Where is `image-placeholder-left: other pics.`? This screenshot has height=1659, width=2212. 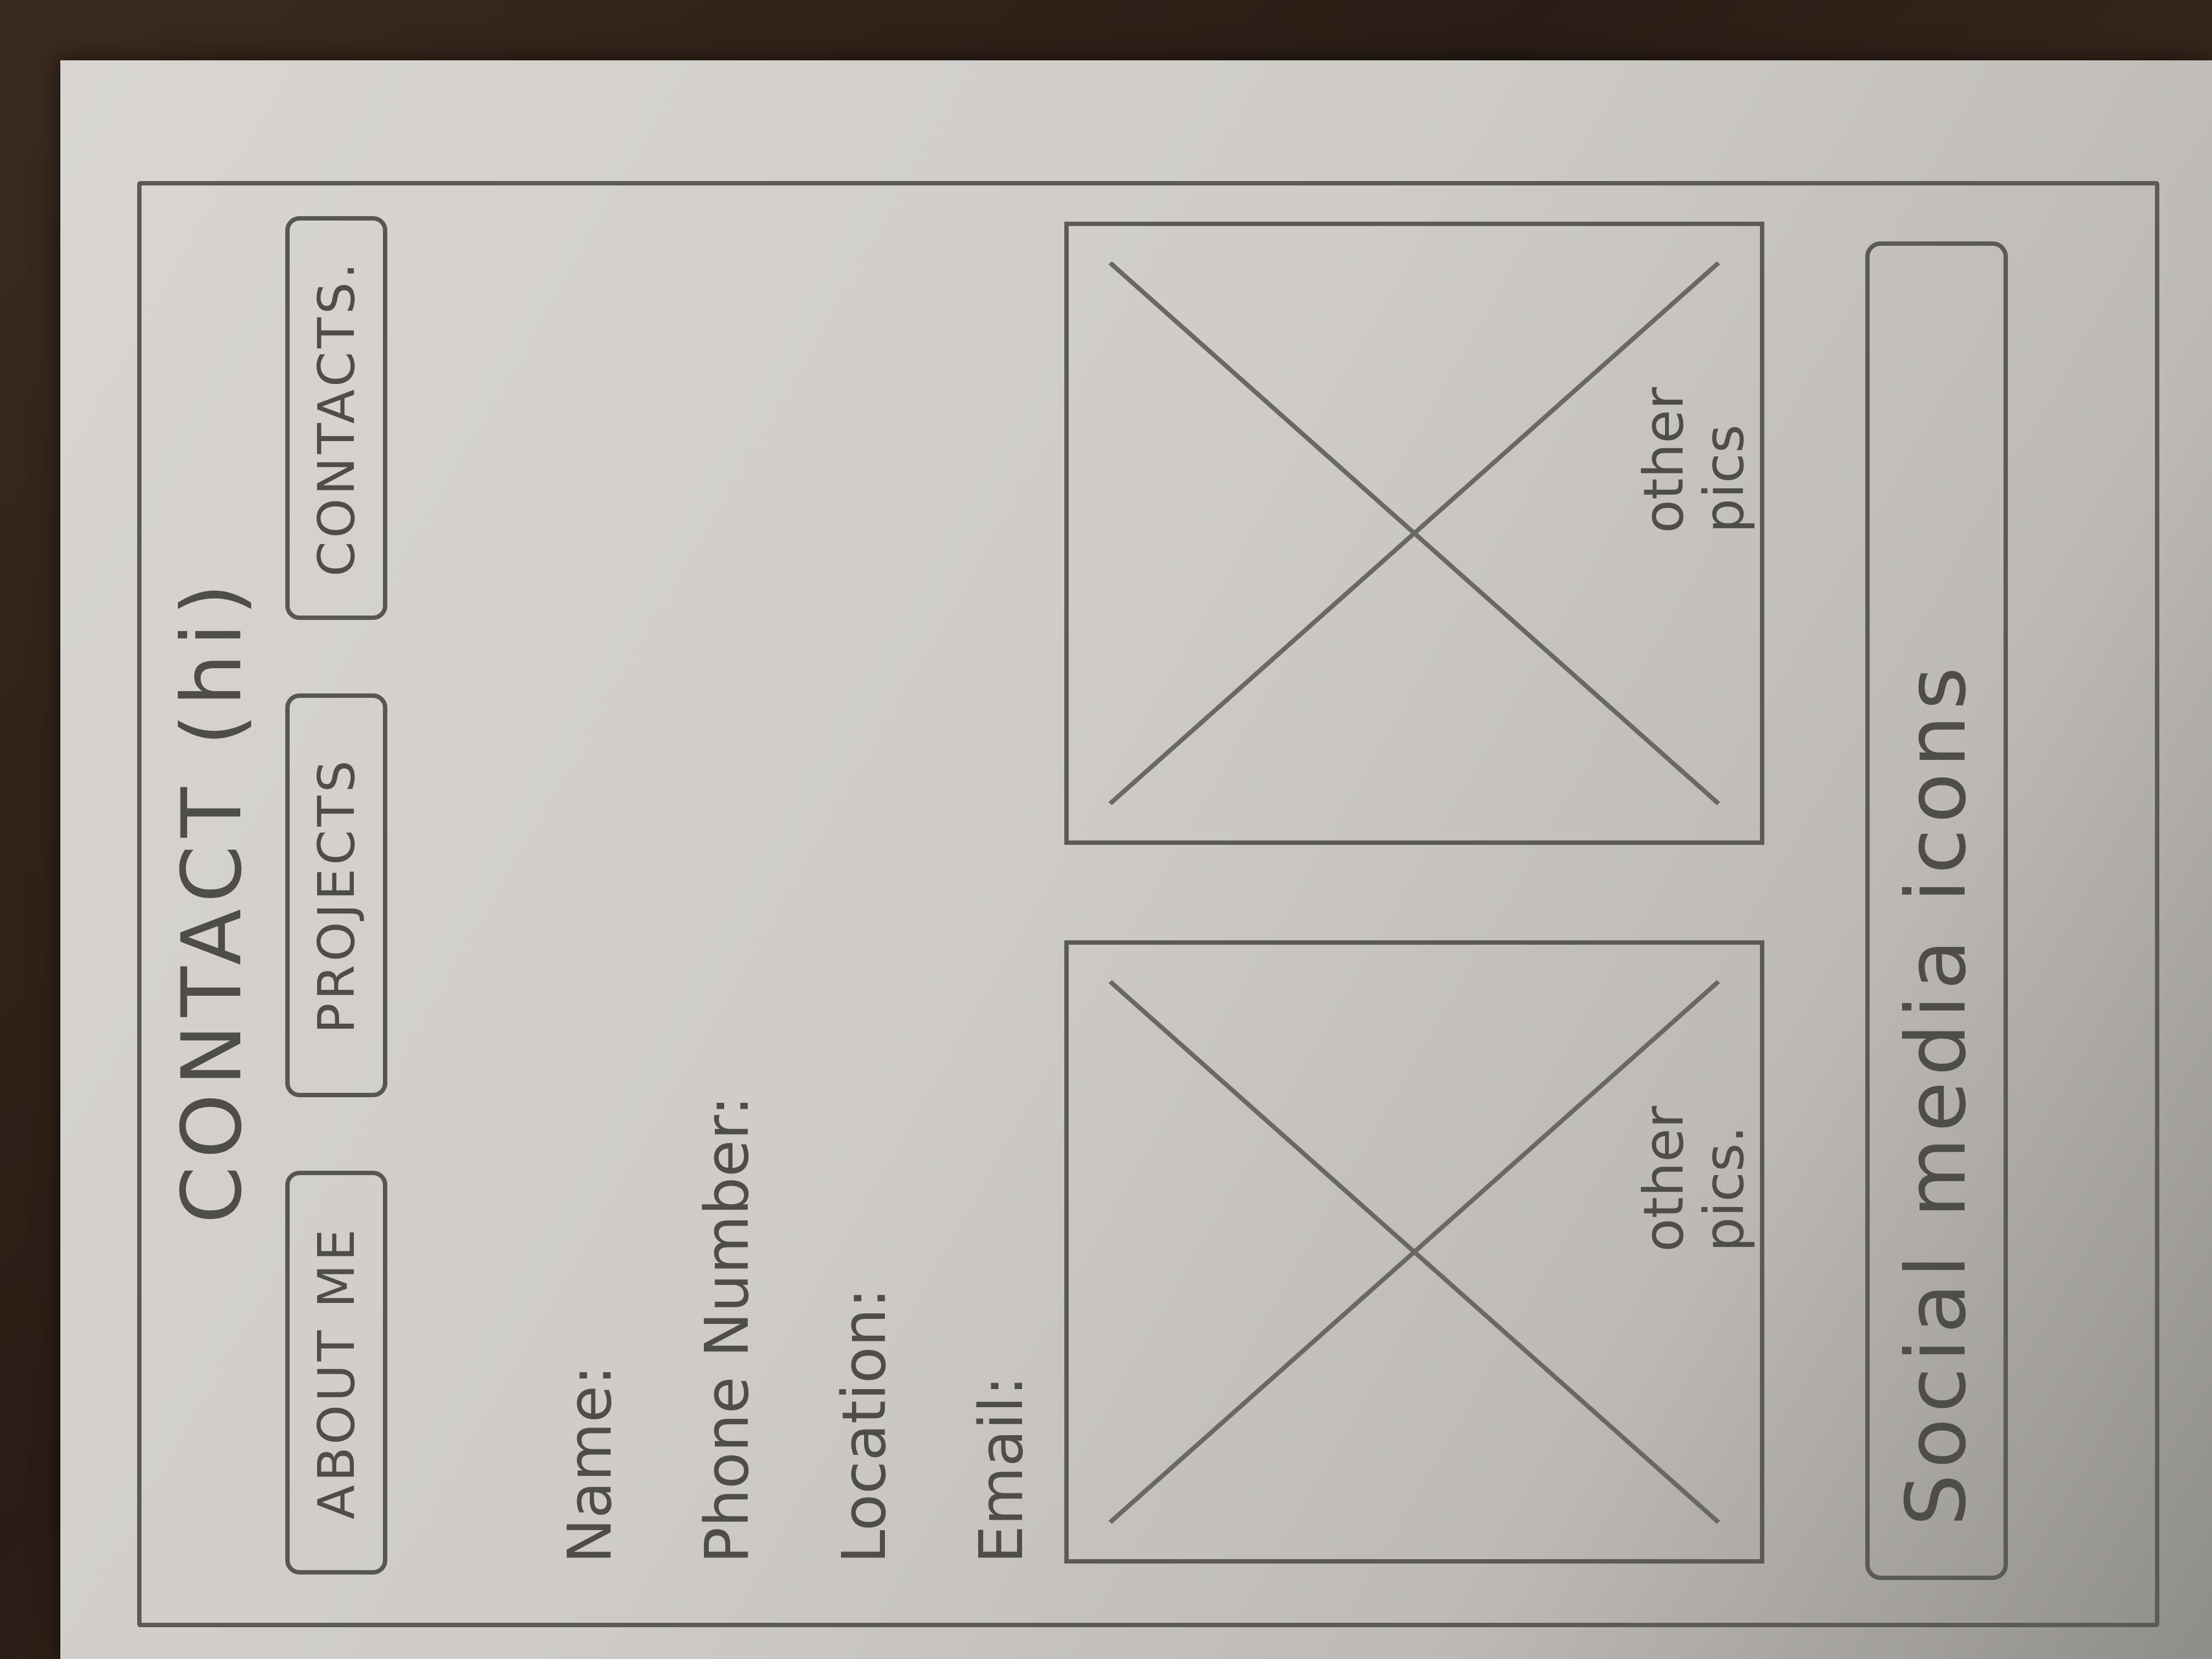 image-placeholder-left: other pics. is located at coordinates (1414, 1252).